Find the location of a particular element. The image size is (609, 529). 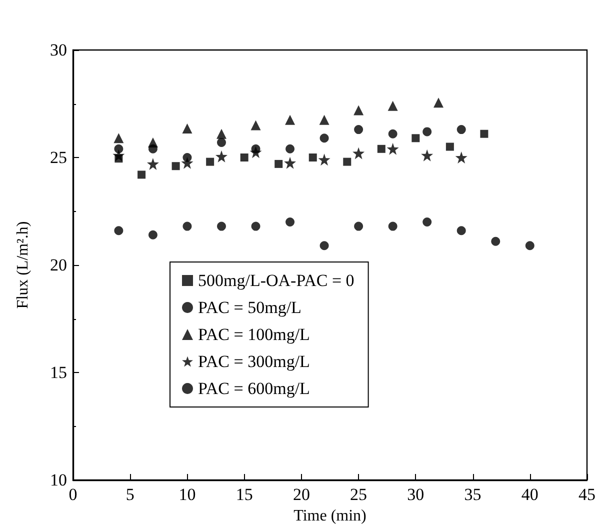

x-tick-label: 5 is located at coordinates (130, 494).